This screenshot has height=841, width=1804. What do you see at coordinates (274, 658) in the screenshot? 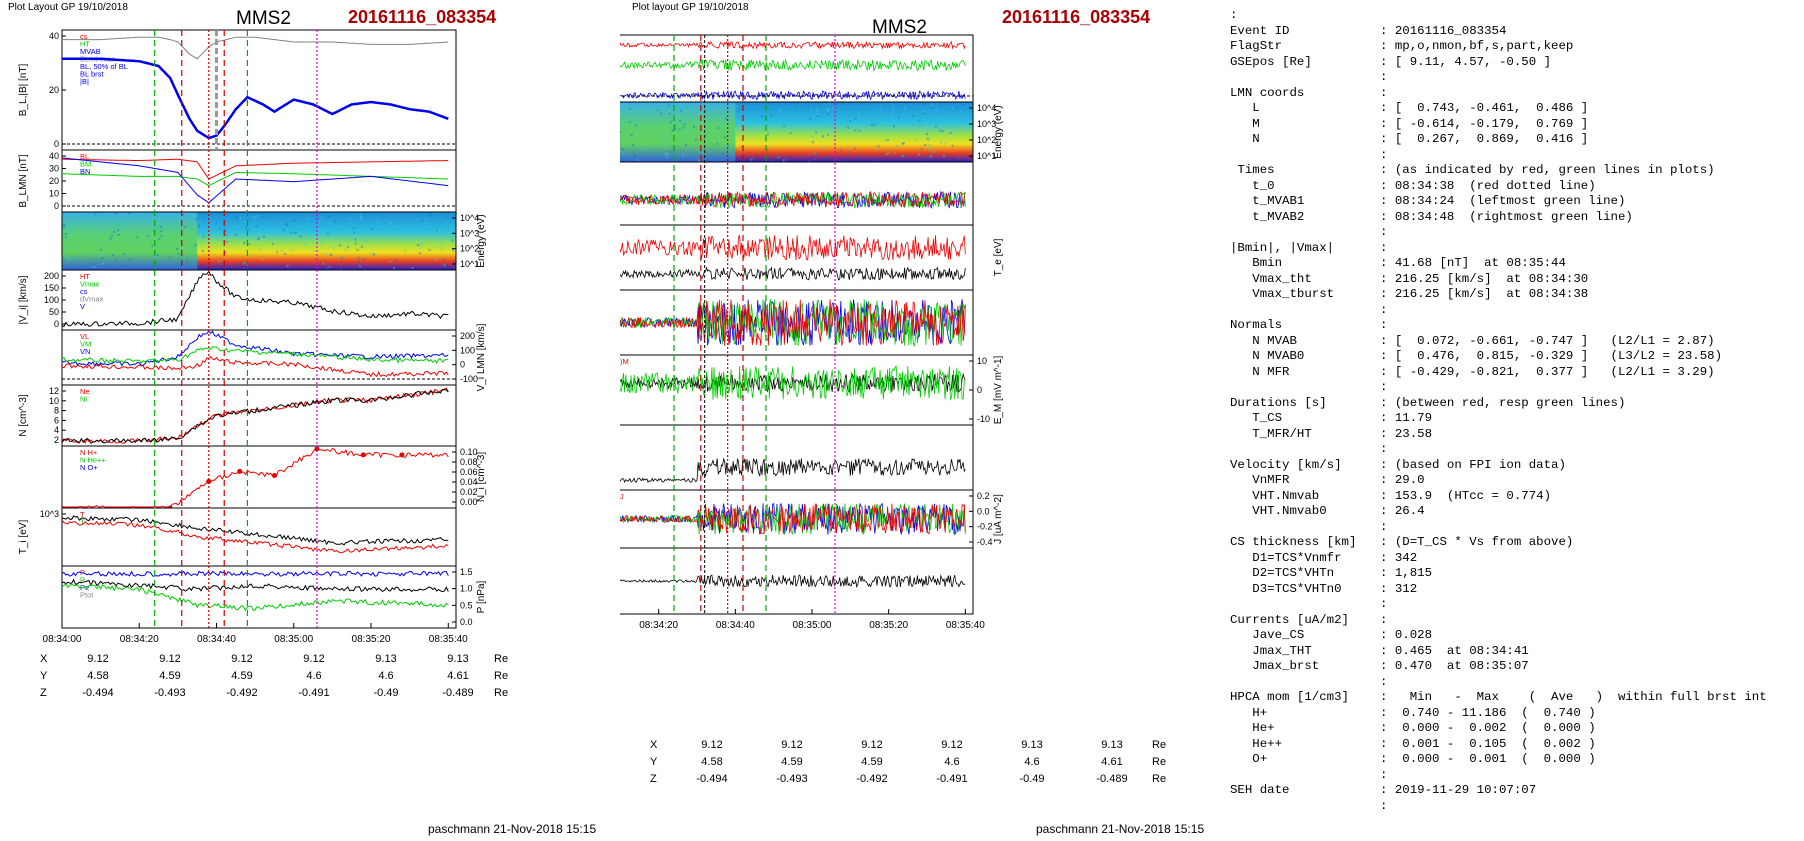
I see `left-coord-row-x: X 9.12 9.12 9.12 9.12 9.13 9.13 Re` at bounding box center [274, 658].